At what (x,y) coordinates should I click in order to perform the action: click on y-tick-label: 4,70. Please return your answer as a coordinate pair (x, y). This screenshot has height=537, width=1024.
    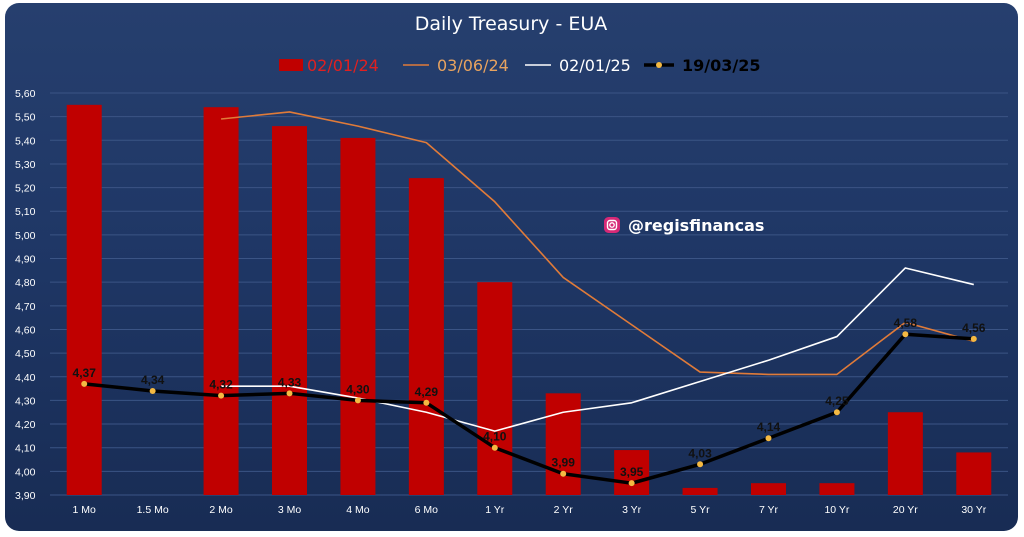
    Looking at the image, I should click on (25, 307).